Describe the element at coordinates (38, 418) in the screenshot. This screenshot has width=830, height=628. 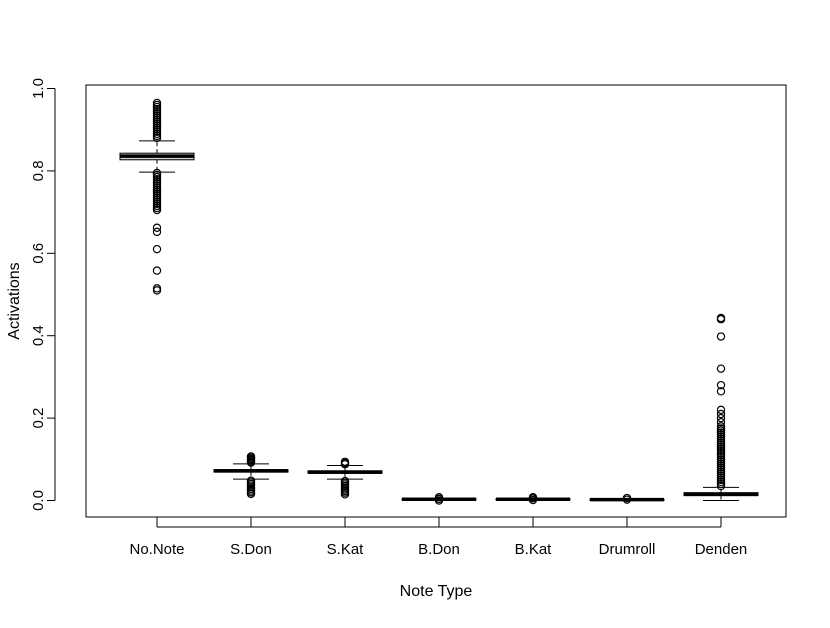
I see `y-tick-label: 0.2` at that location.